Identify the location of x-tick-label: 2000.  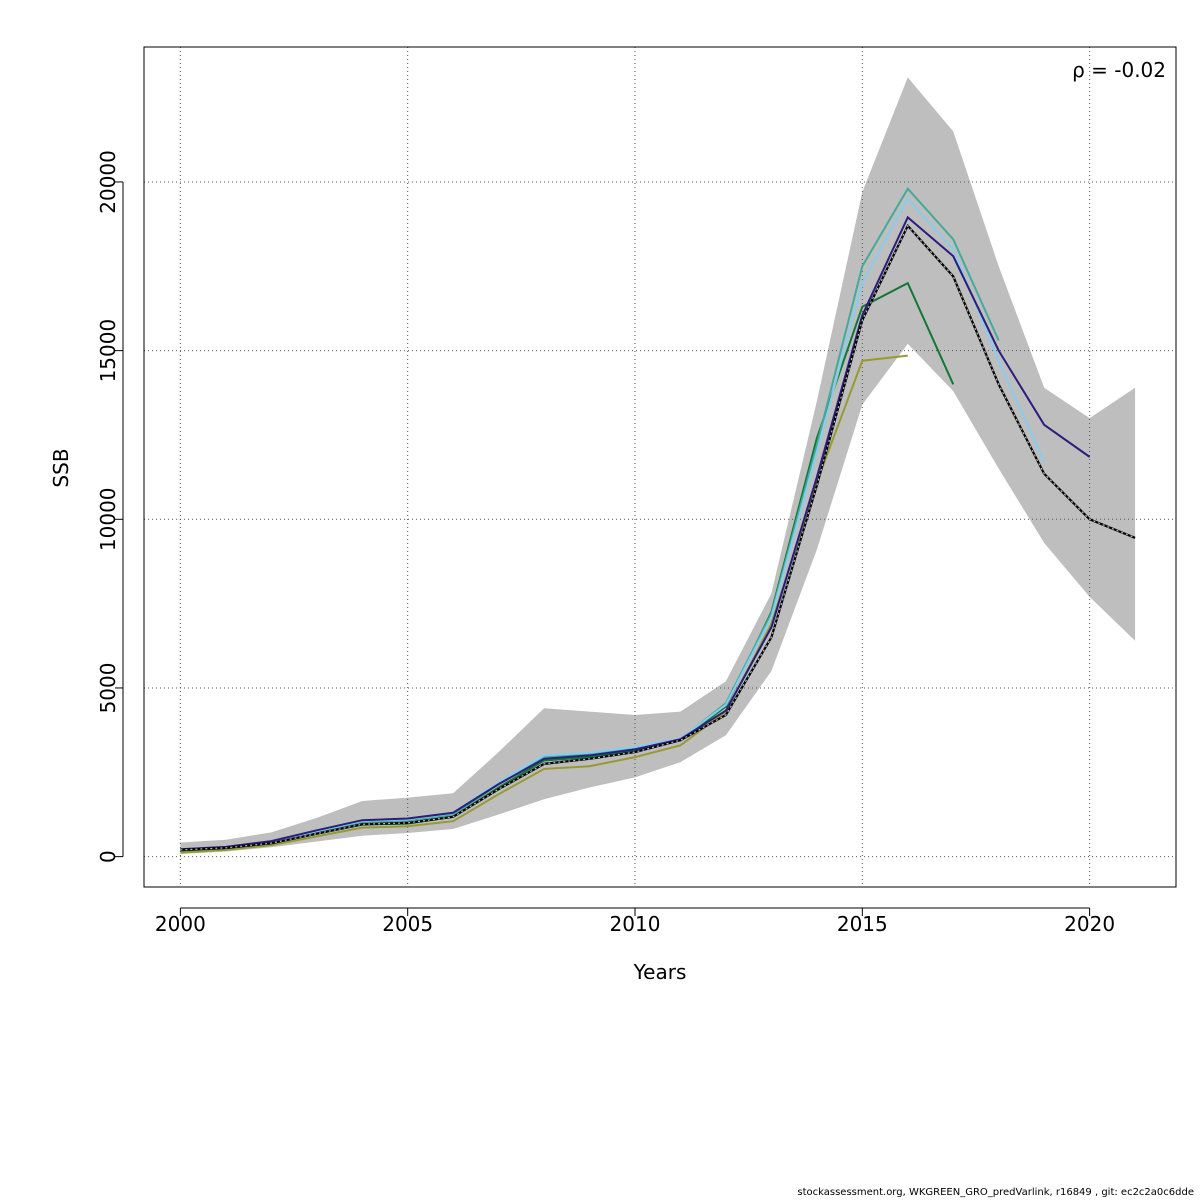
(180, 924).